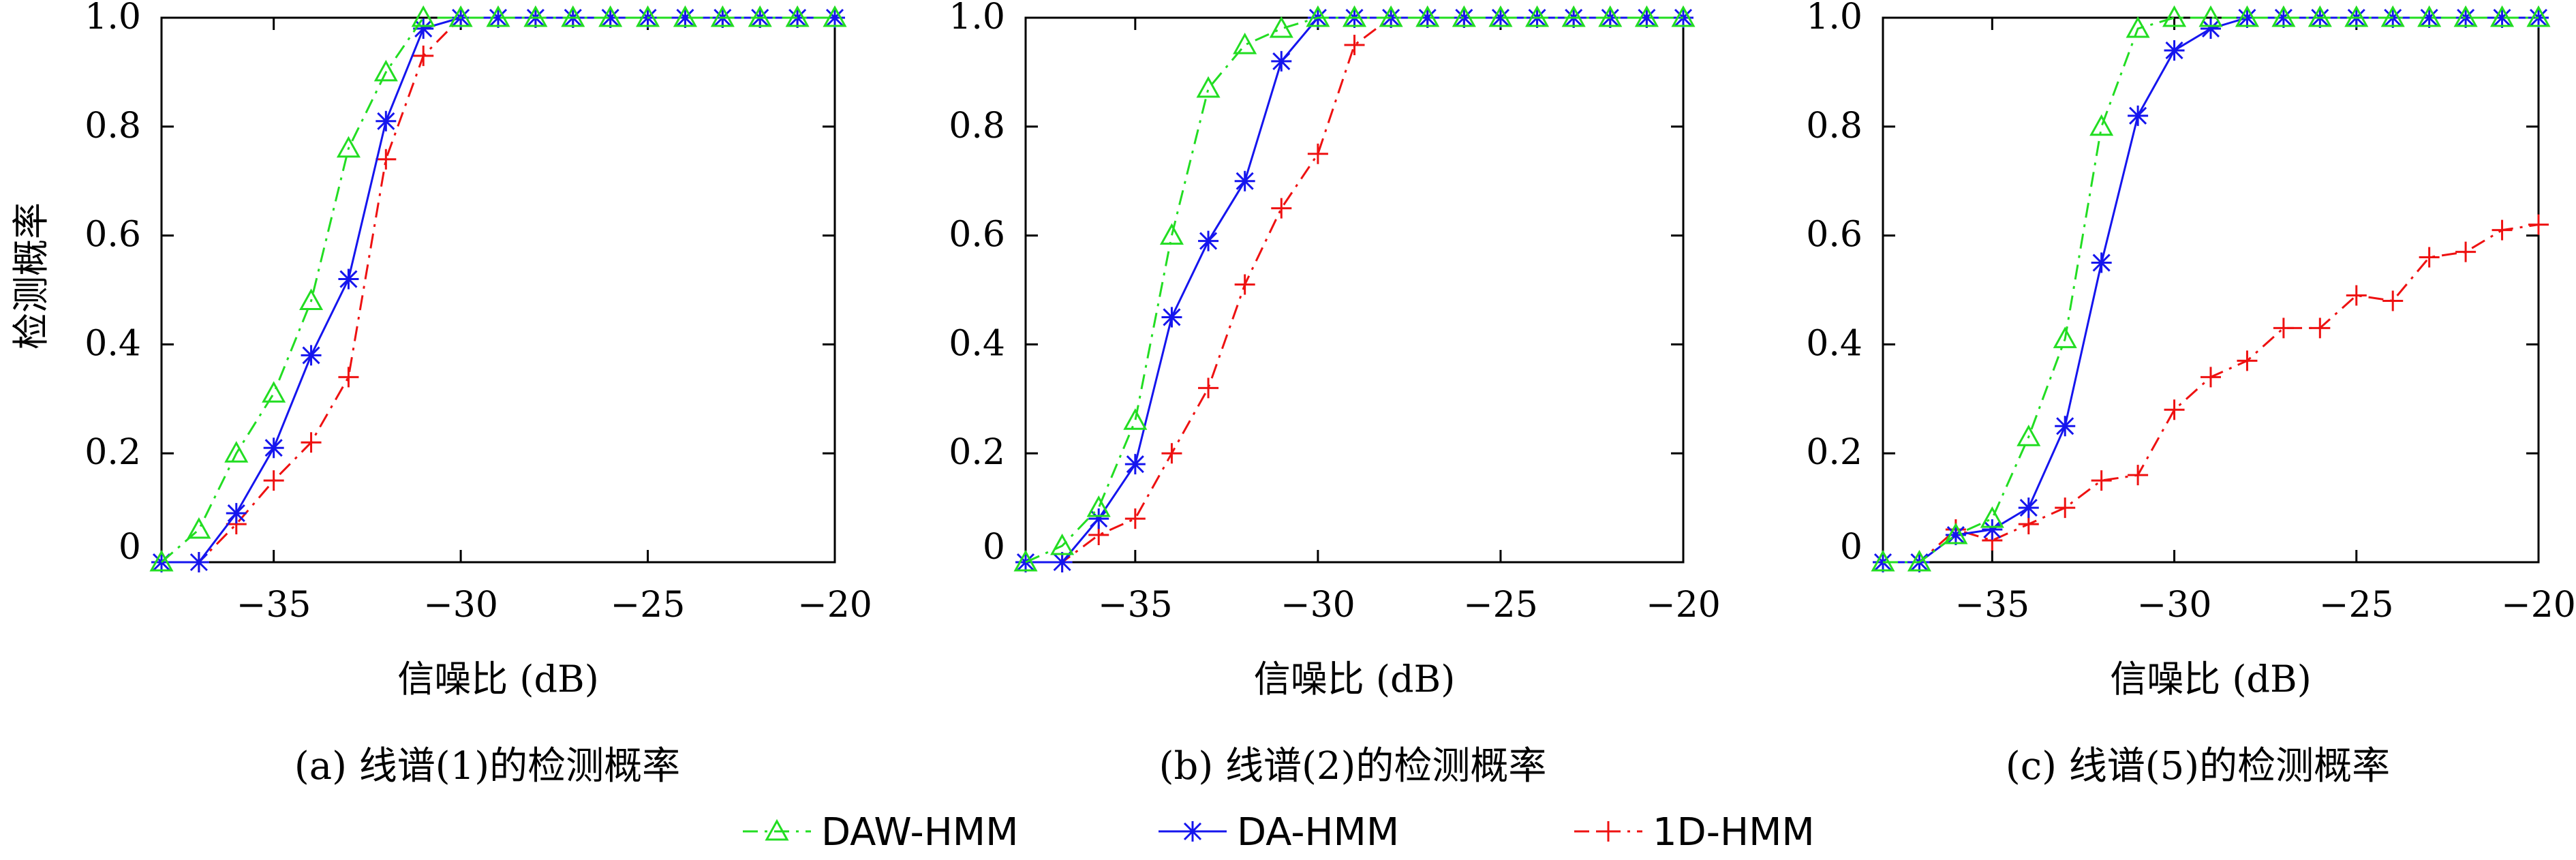 The image size is (2576, 860). What do you see at coordinates (1355, 679) in the screenshot?
I see `x-axis-title: 信噪比 (dB)` at bounding box center [1355, 679].